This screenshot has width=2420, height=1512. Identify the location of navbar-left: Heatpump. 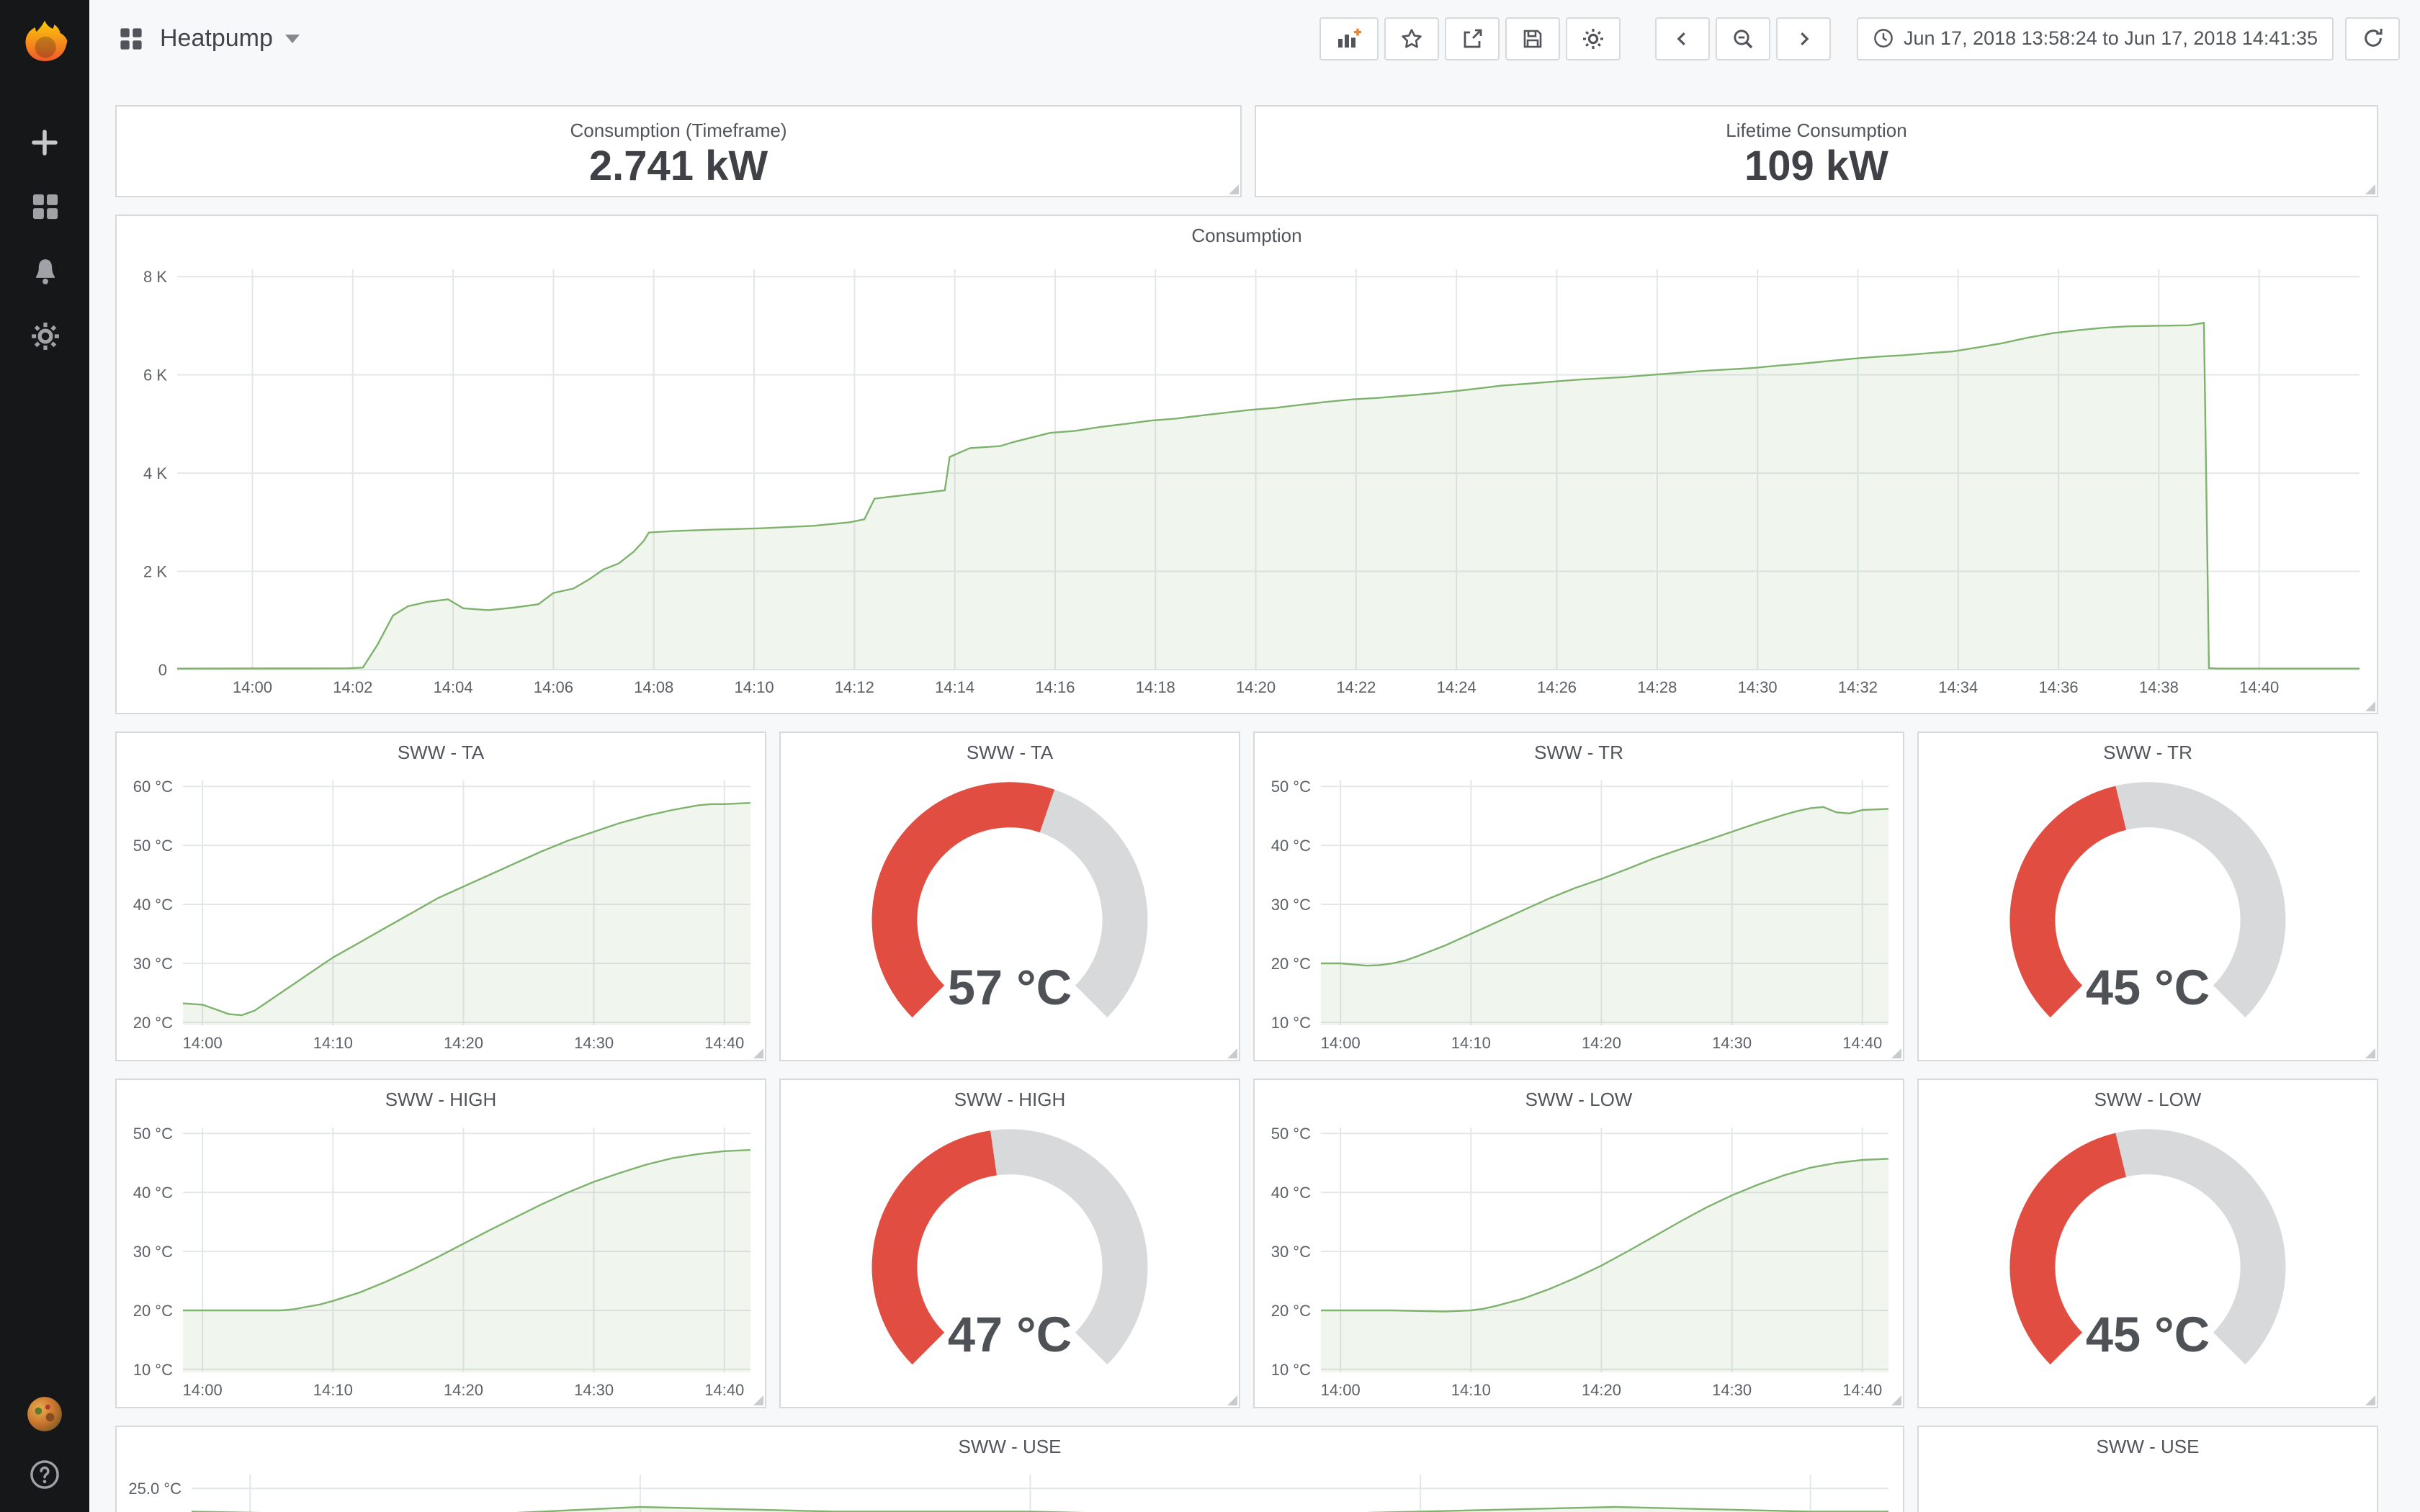
(209, 38).